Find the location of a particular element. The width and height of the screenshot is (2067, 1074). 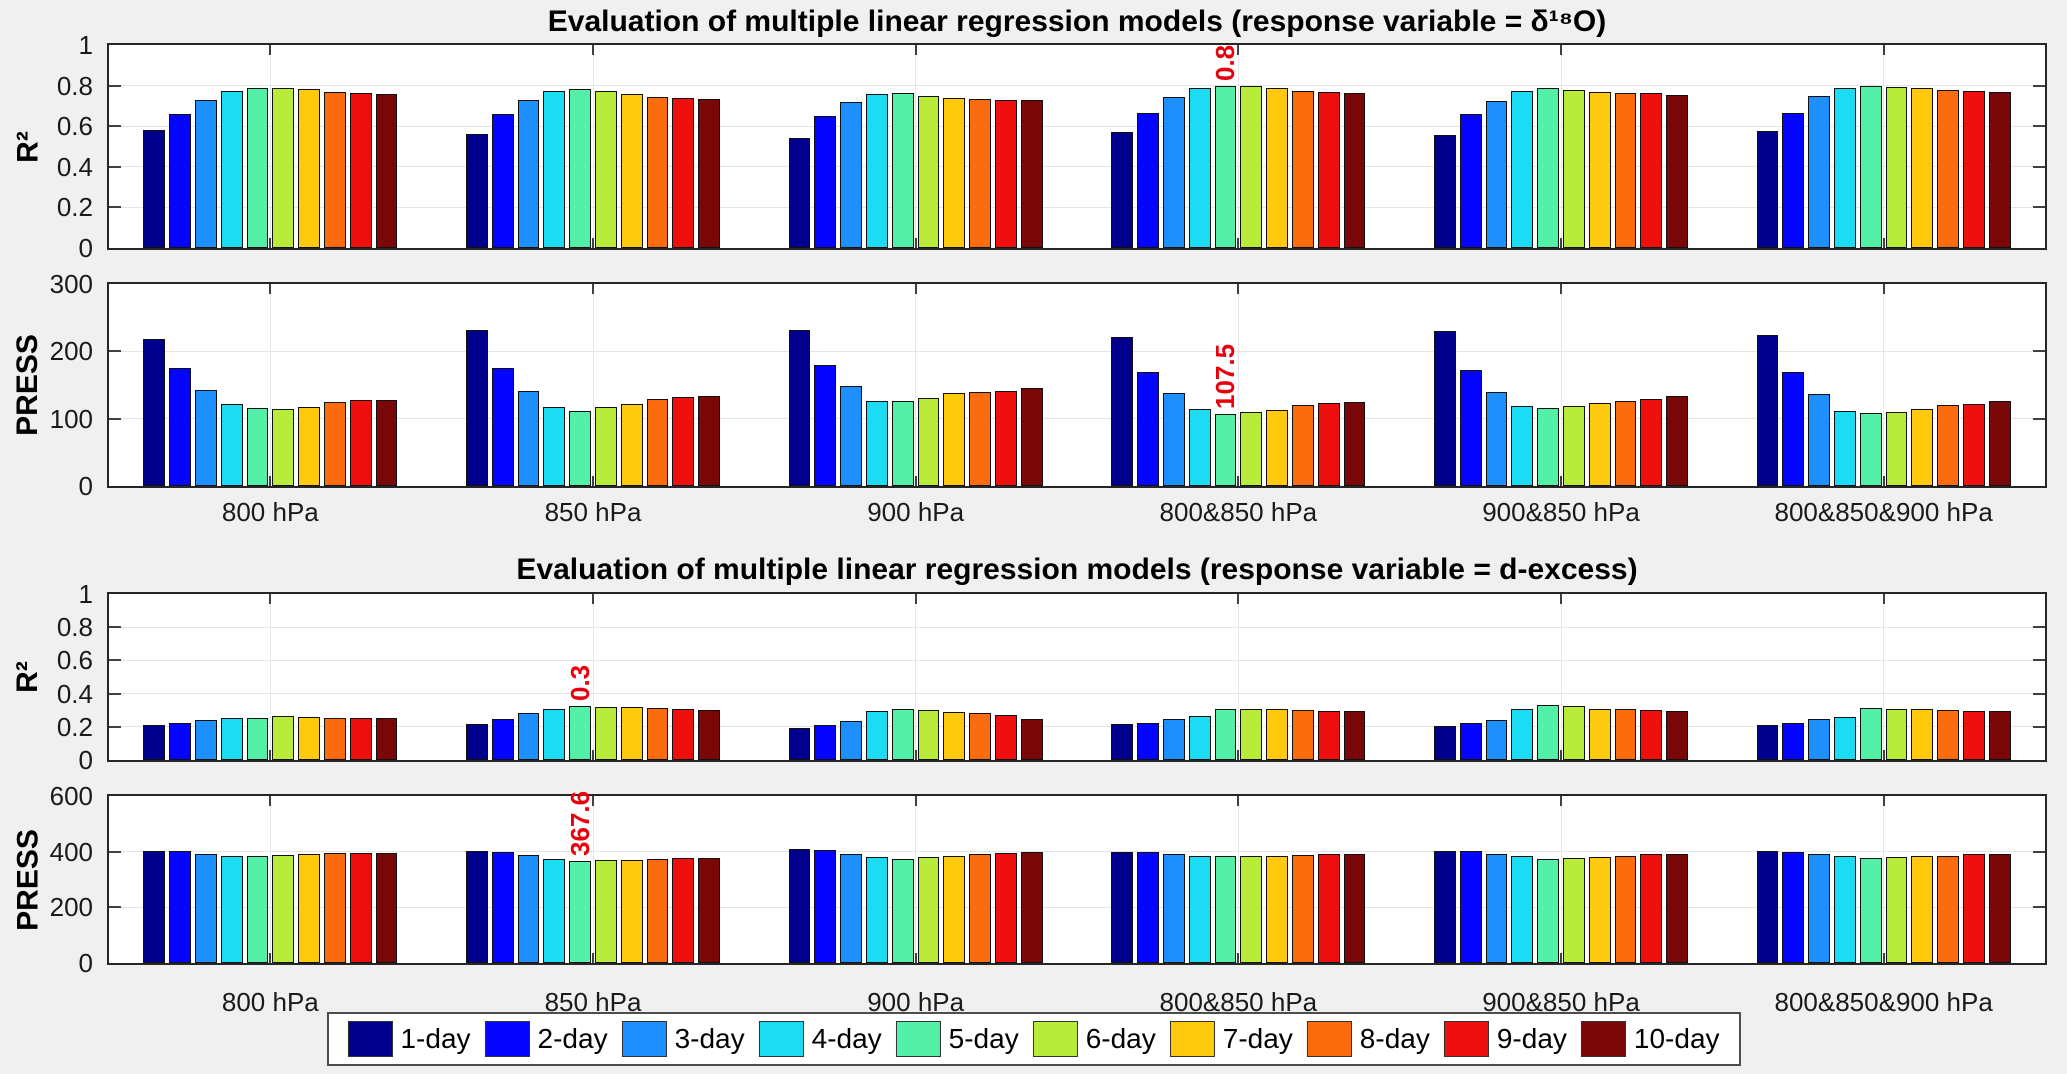

bar-4-day-900hPa is located at coordinates (877, 443).